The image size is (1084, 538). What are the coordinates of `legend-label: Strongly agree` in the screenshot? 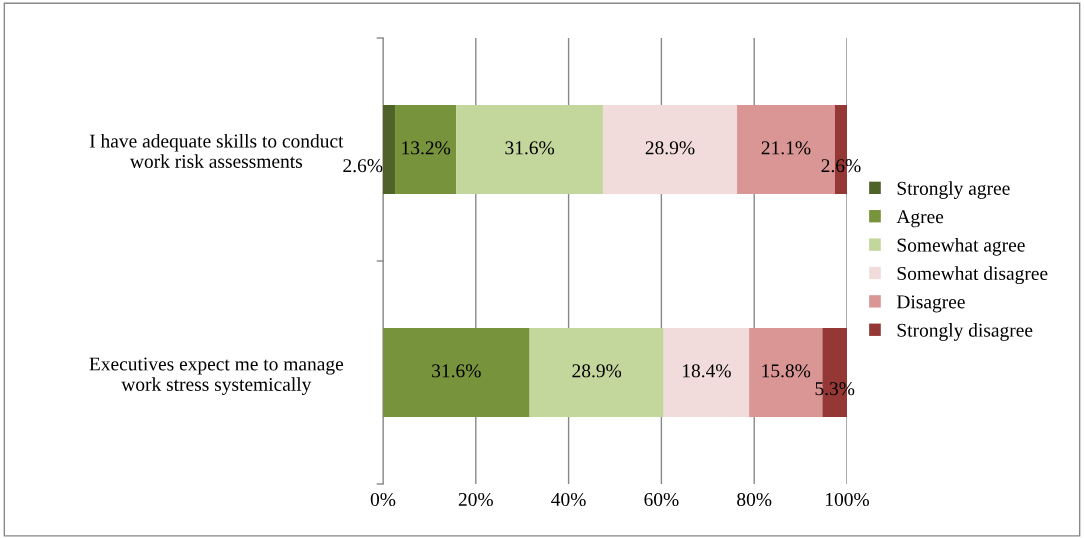 It's located at (953, 190).